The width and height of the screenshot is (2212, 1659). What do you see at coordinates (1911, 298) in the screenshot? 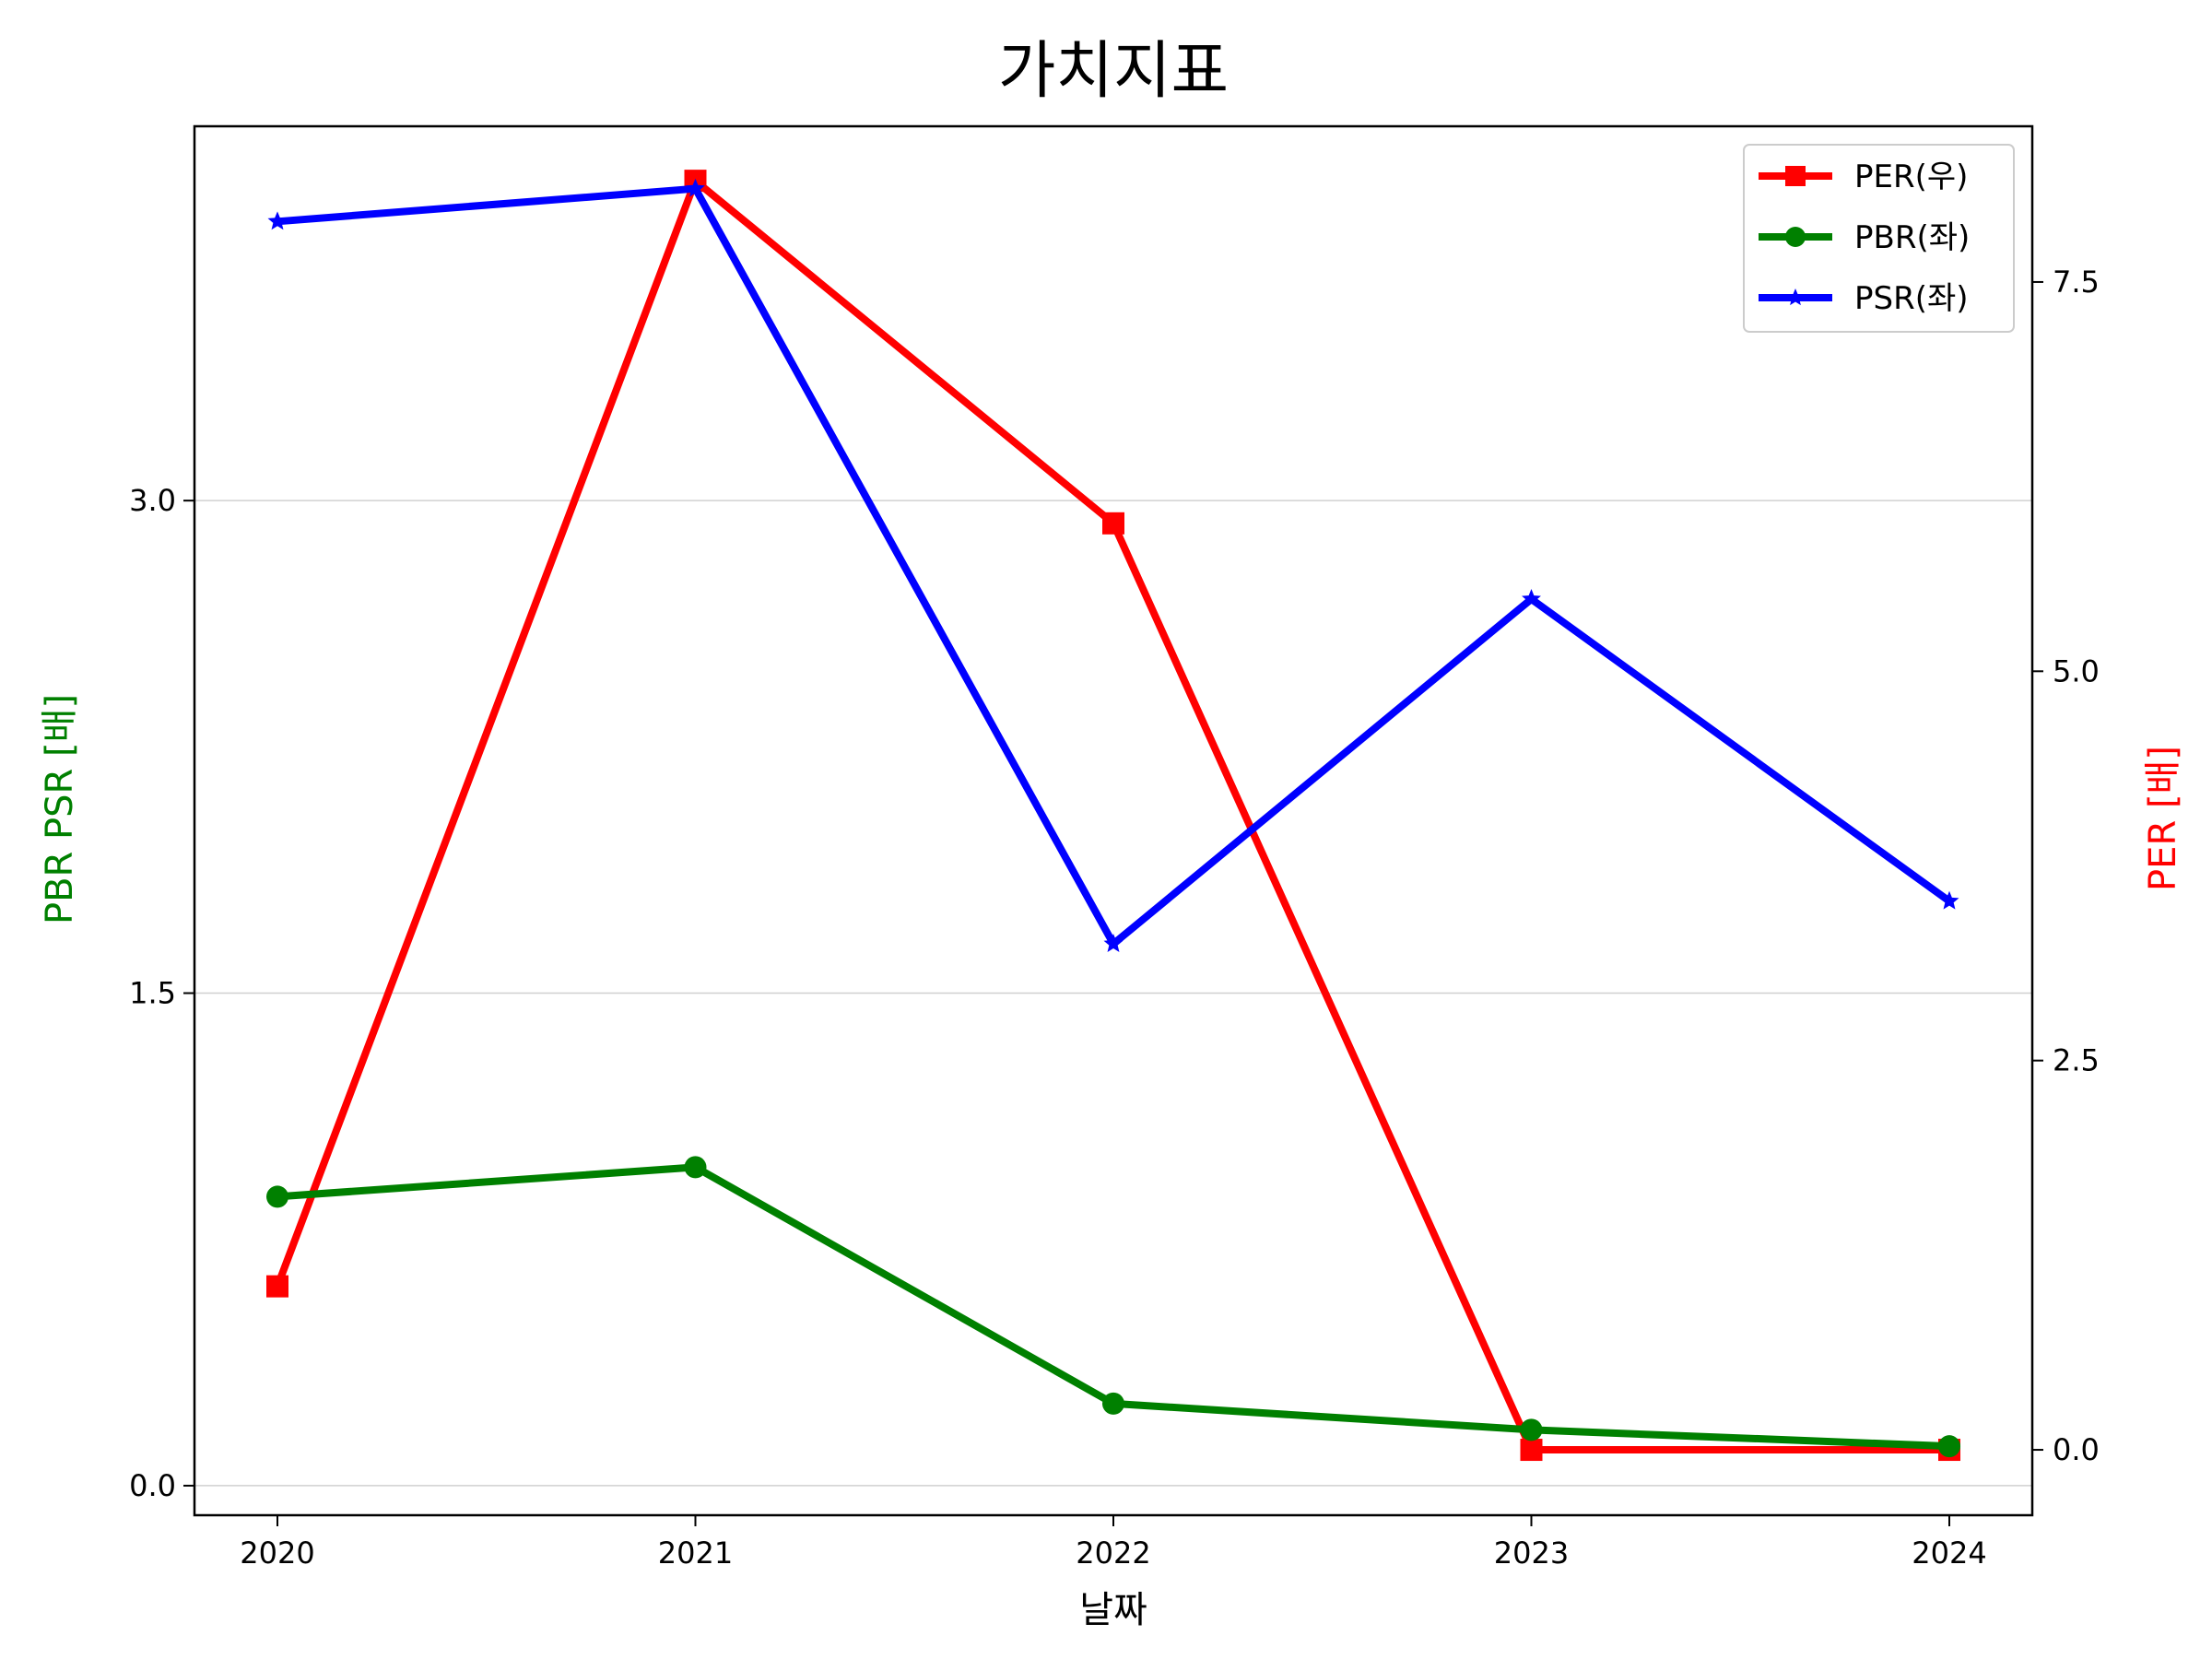
I see `legend-label: PSR(좌)` at bounding box center [1911, 298].